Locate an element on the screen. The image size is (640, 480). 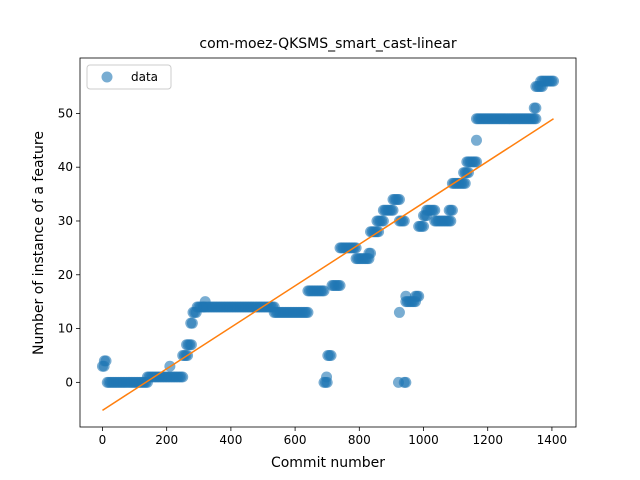
x-axis-label: Commit number is located at coordinates (328, 463).